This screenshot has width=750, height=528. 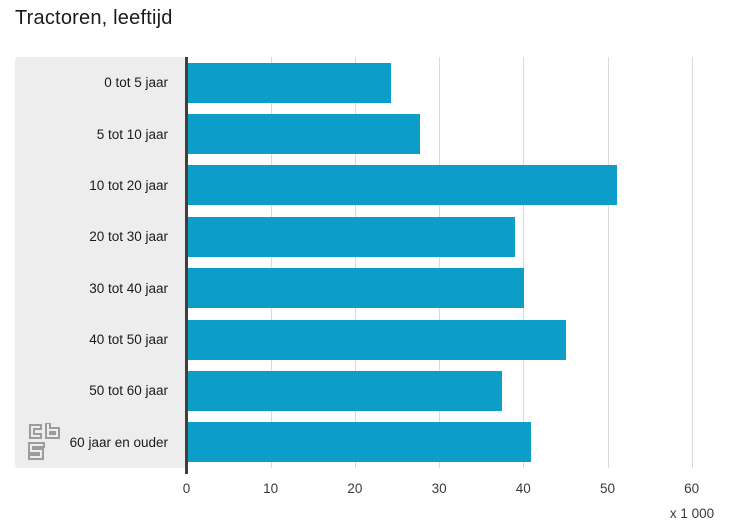 What do you see at coordinates (439, 488) in the screenshot?
I see `x-axis-tick-label: 30` at bounding box center [439, 488].